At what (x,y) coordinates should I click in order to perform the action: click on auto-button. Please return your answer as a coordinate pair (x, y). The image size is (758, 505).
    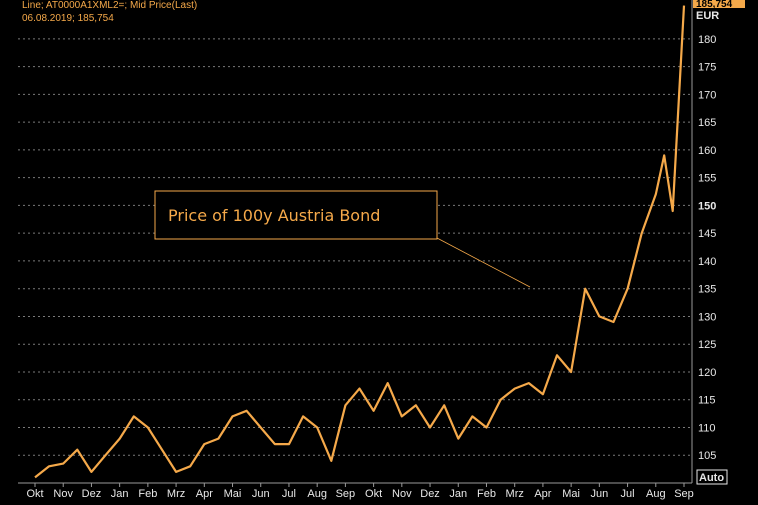
    Looking at the image, I should click on (712, 477).